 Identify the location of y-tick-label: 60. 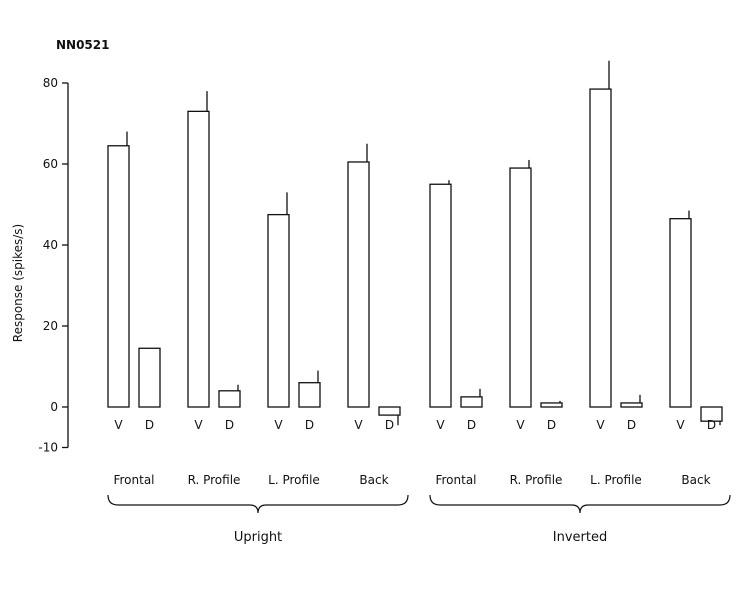
(50, 164).